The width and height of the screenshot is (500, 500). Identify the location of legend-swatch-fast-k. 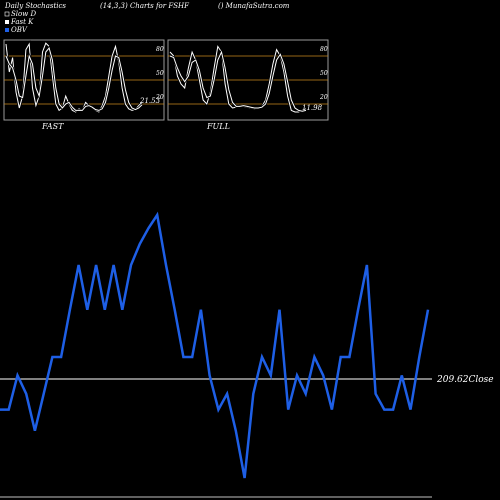
(7, 22).